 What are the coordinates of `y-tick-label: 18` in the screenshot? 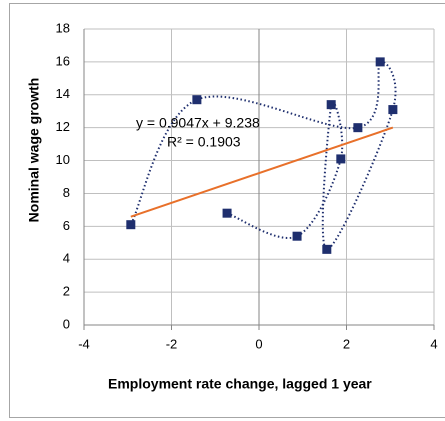 It's located at (63, 27).